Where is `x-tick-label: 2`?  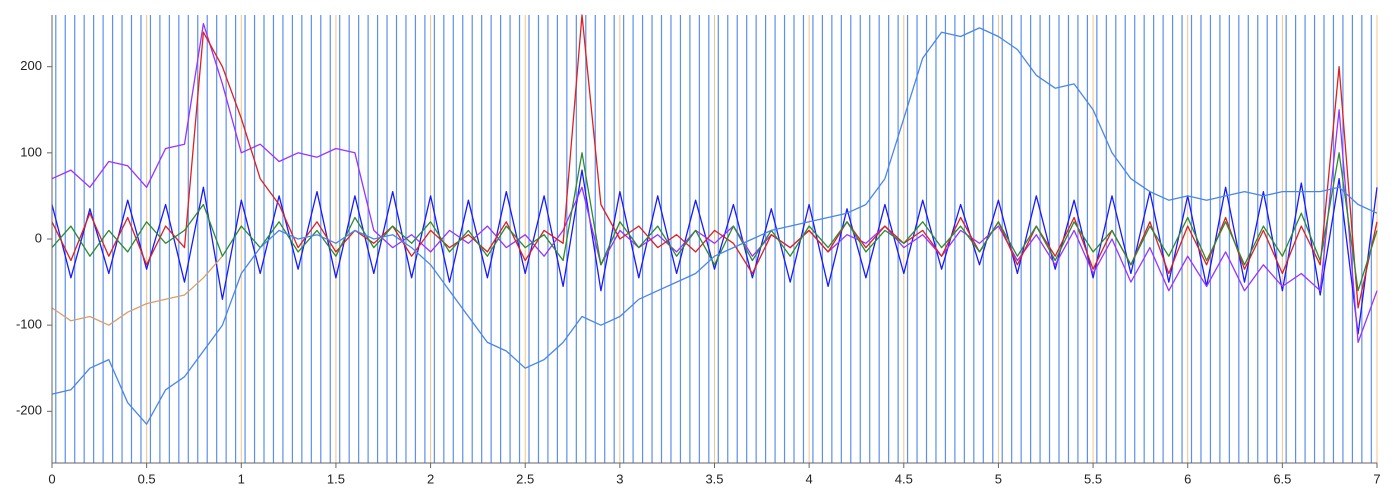
x-tick-label: 2 is located at coordinates (430, 478).